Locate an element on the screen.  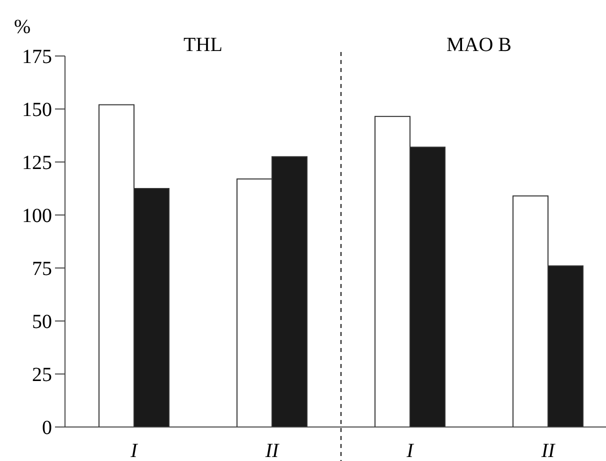
y-tick-label: 150 is located at coordinates (37, 110).